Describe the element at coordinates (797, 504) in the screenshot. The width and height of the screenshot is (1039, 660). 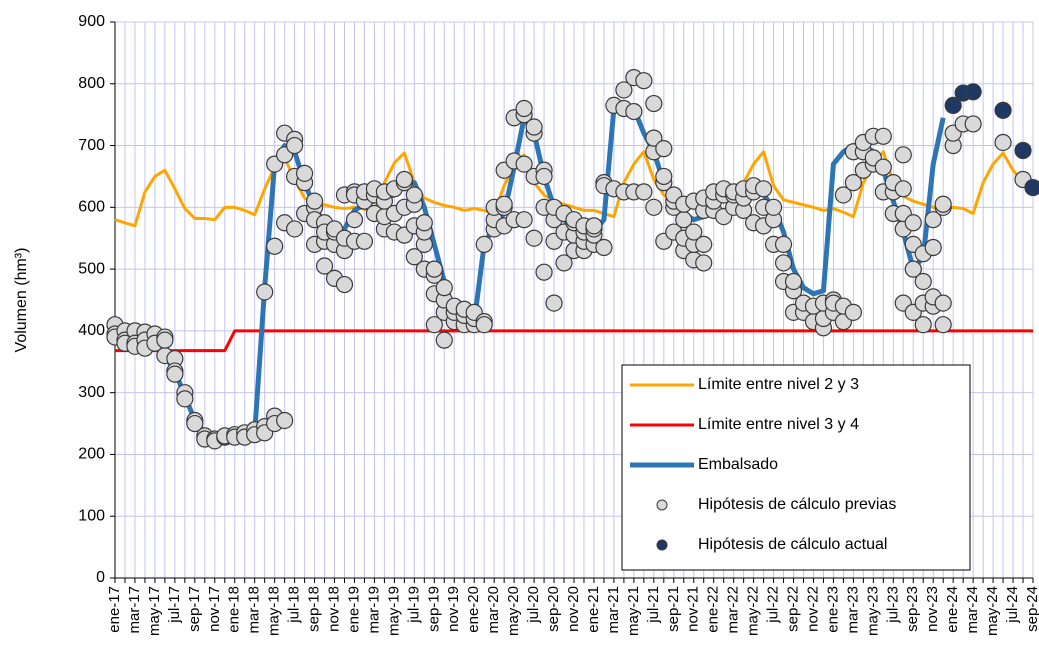
I see `legend-label: Hipótesis de cálculo previas` at that location.